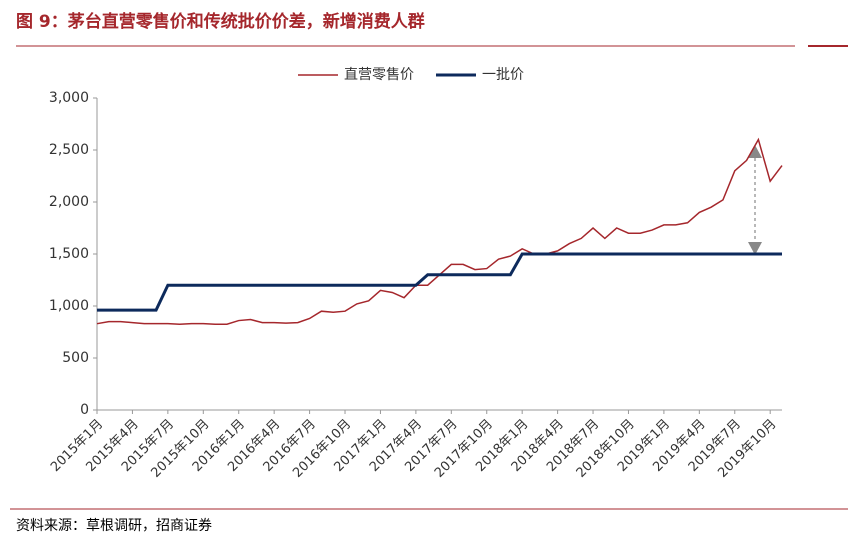 The width and height of the screenshot is (853, 545). I want to click on y-tick-label: 2,000, so click(69, 202).